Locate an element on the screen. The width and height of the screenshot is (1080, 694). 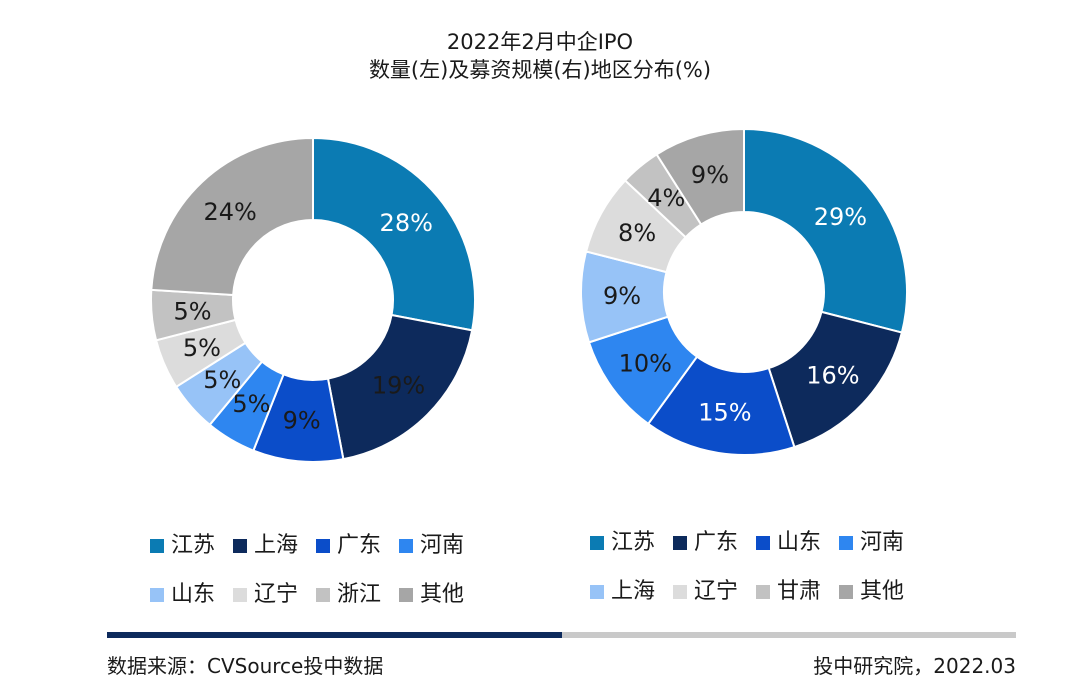
funding-legend-item-2: 广东 is located at coordinates (705, 543).